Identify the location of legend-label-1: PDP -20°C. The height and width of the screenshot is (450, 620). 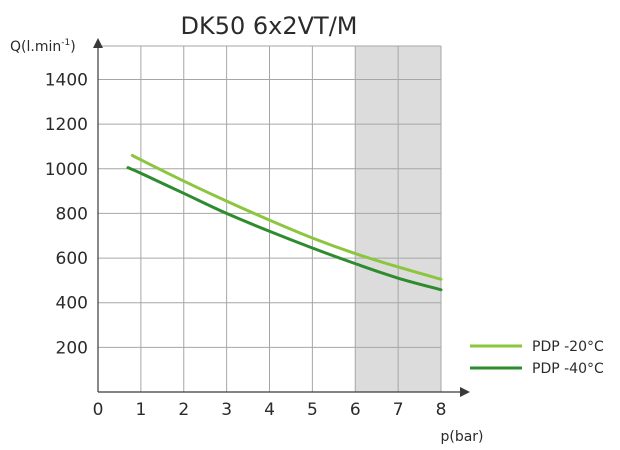
(568, 347).